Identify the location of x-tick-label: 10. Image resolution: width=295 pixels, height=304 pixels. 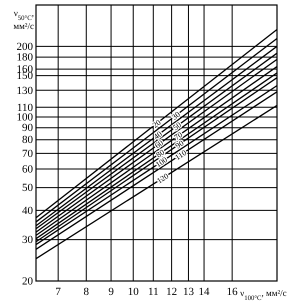
(134, 292).